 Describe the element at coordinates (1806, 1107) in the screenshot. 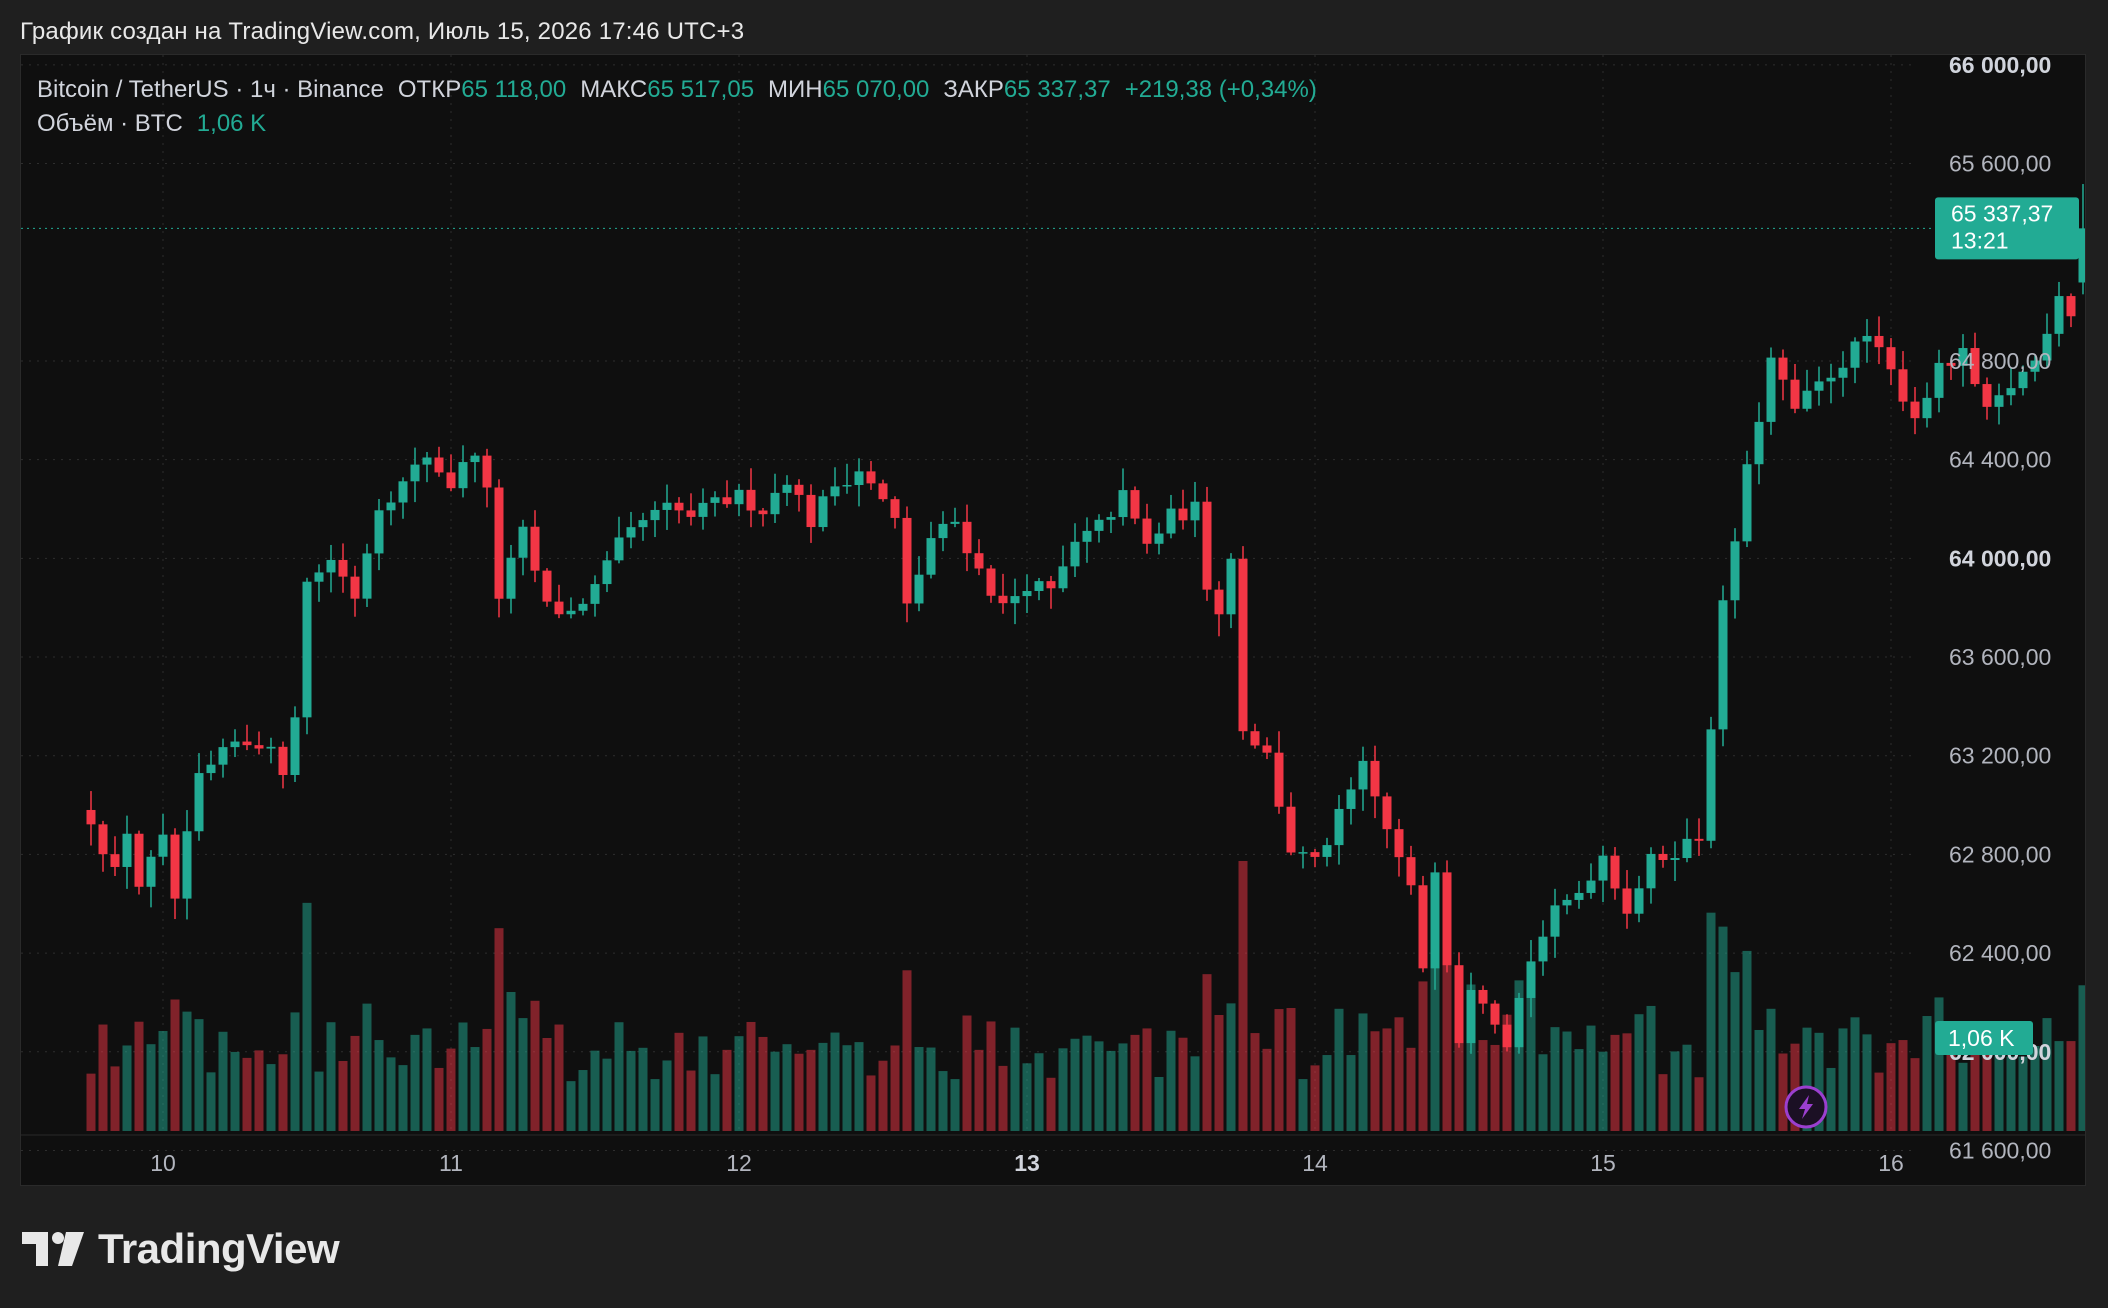

I see `lightning-icon` at that location.